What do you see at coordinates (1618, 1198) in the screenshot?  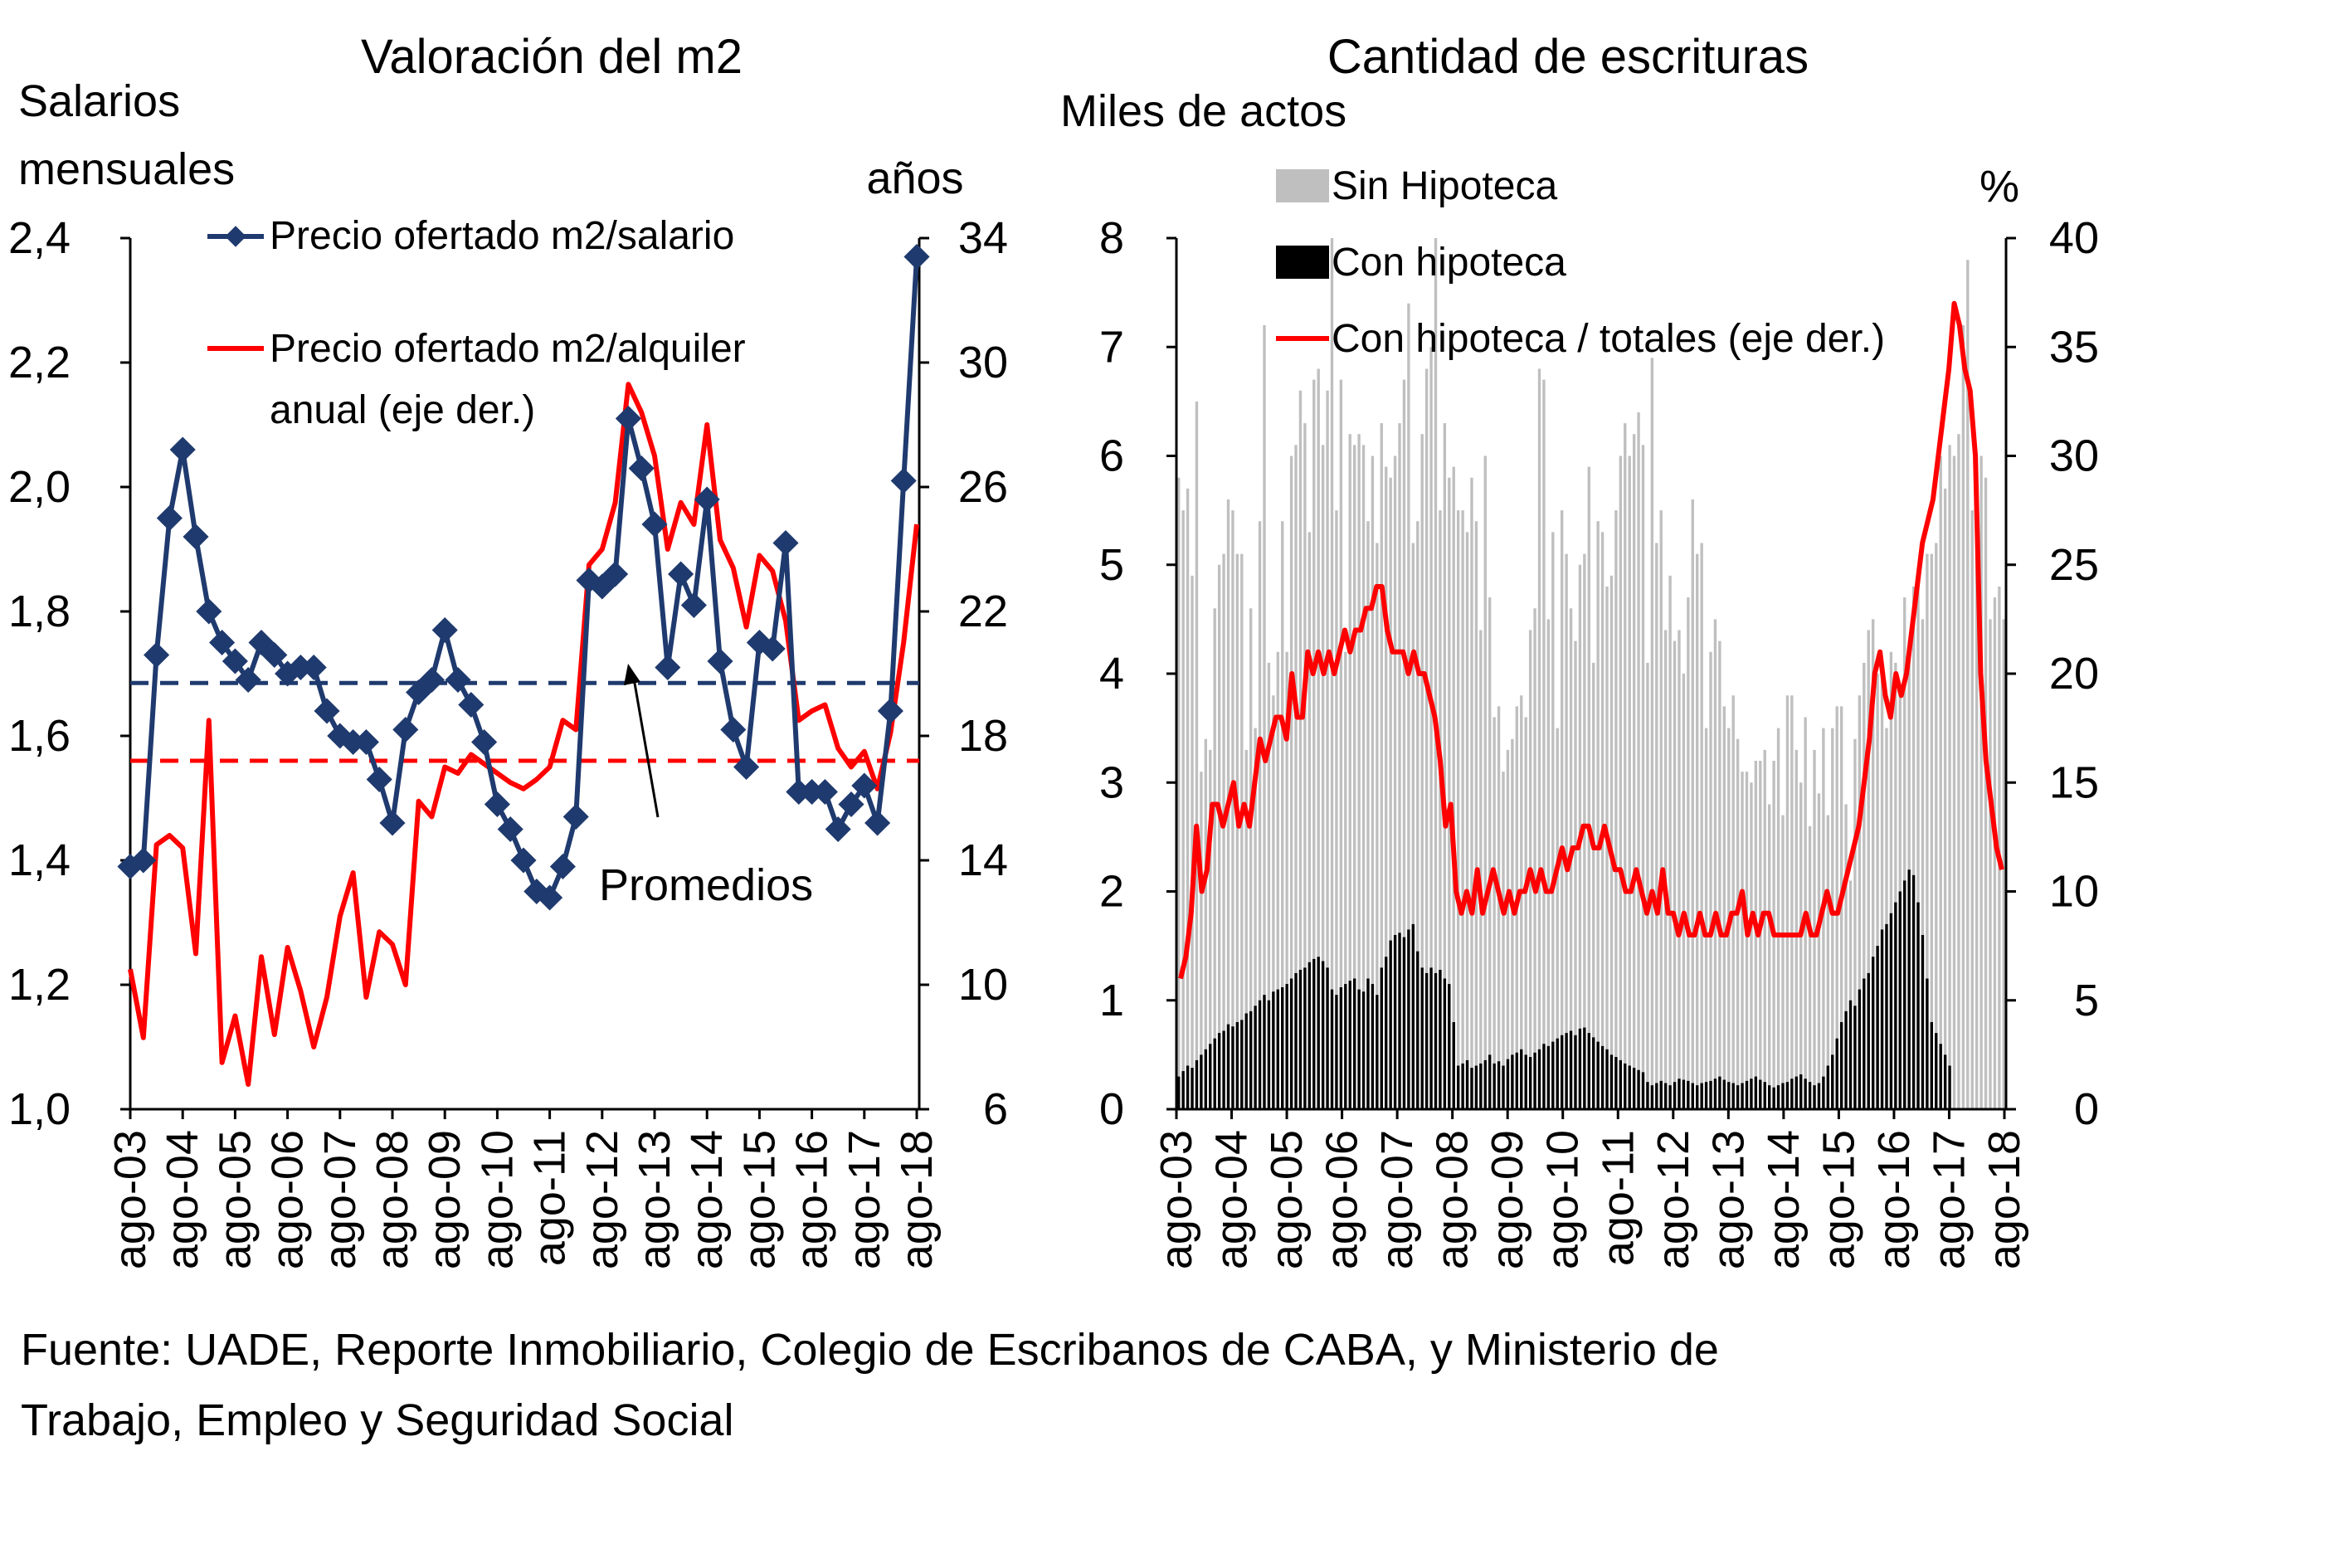 I see `chart2-x-tick-label: ago-11` at bounding box center [1618, 1198].